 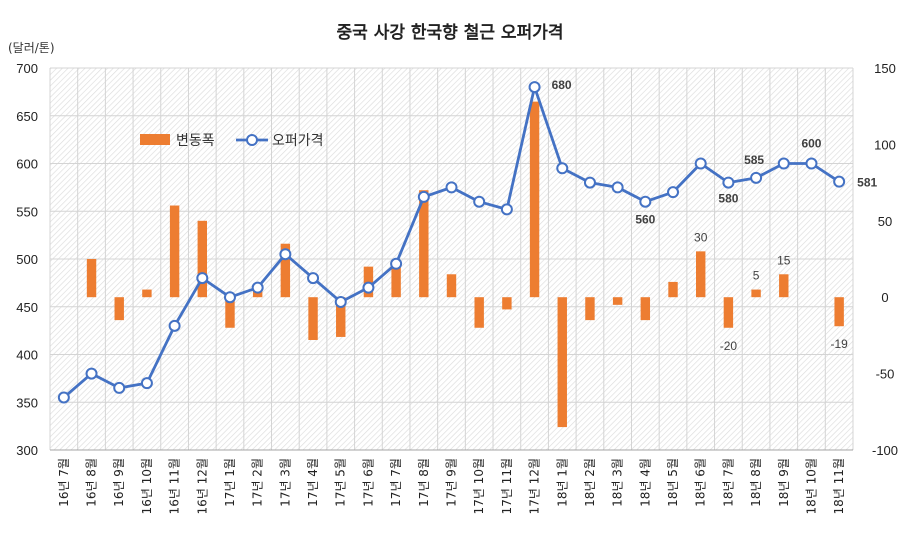 What do you see at coordinates (450, 32) in the screenshot?
I see `chart-title: 중국 사강 한국향 철근 오퍼가격` at bounding box center [450, 32].